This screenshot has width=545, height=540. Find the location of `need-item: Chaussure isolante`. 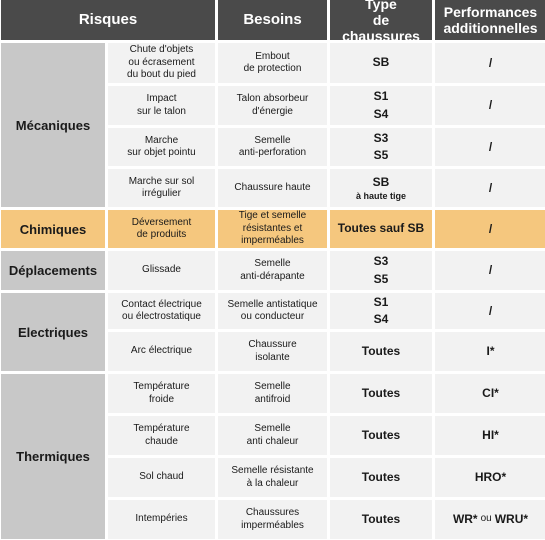

need-item: Chaussure isolante is located at coordinates (272, 351).